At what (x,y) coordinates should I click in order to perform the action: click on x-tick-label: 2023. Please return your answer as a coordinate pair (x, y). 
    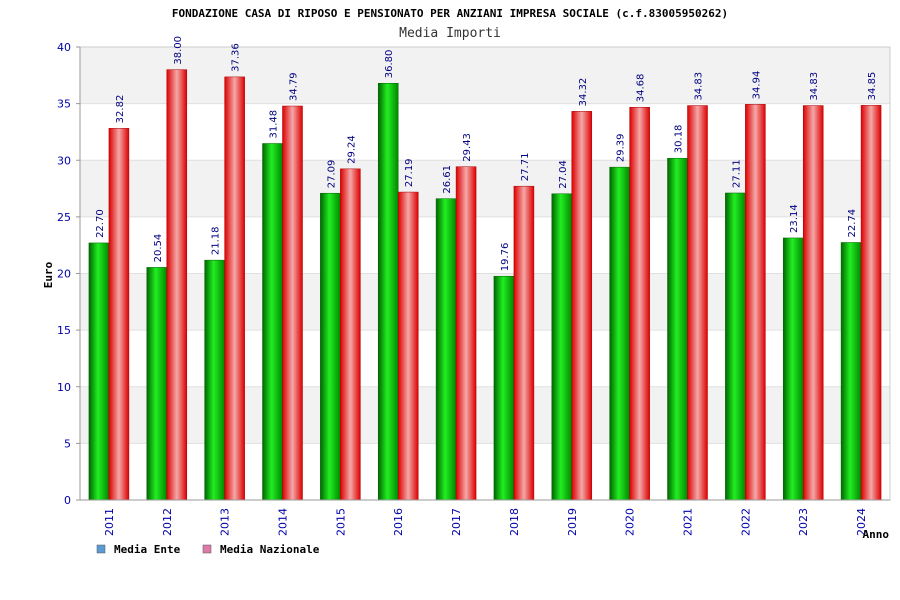
    Looking at the image, I should click on (803, 522).